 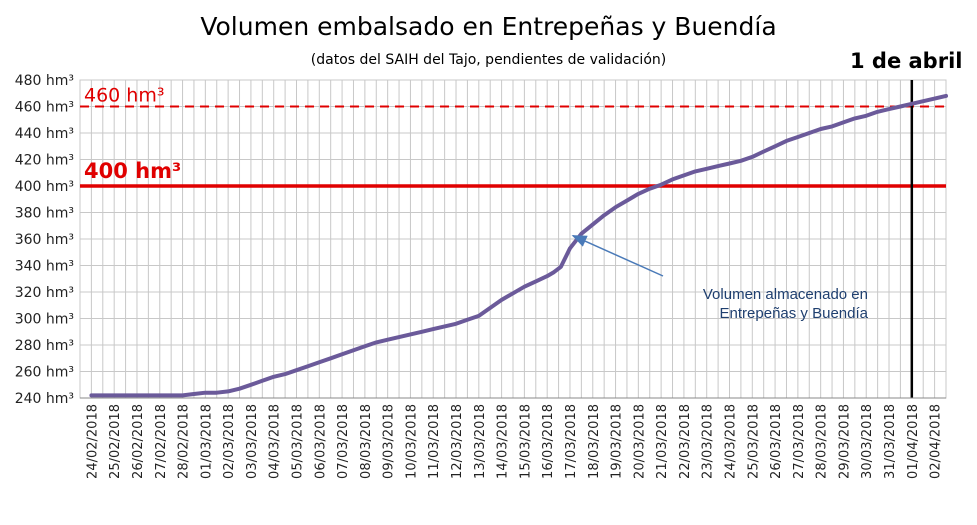 I want to click on y-tick-label: 440 hm³, so click(x=44, y=134).